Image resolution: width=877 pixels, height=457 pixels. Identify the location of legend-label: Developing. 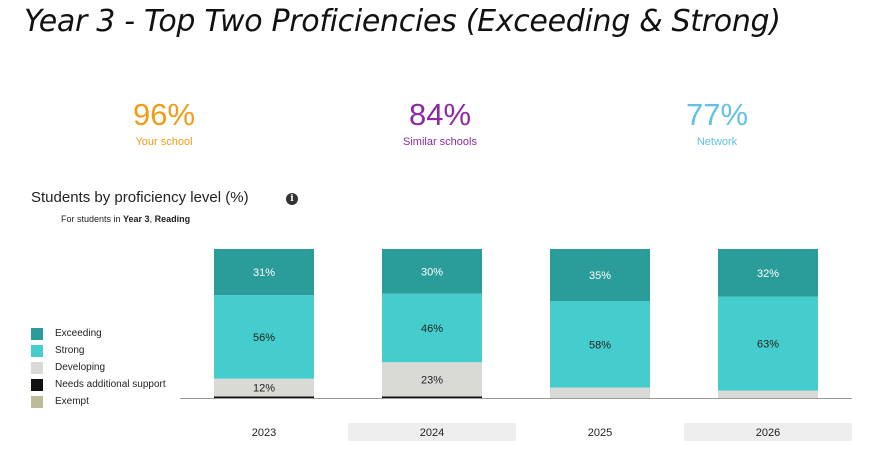
(80, 367).